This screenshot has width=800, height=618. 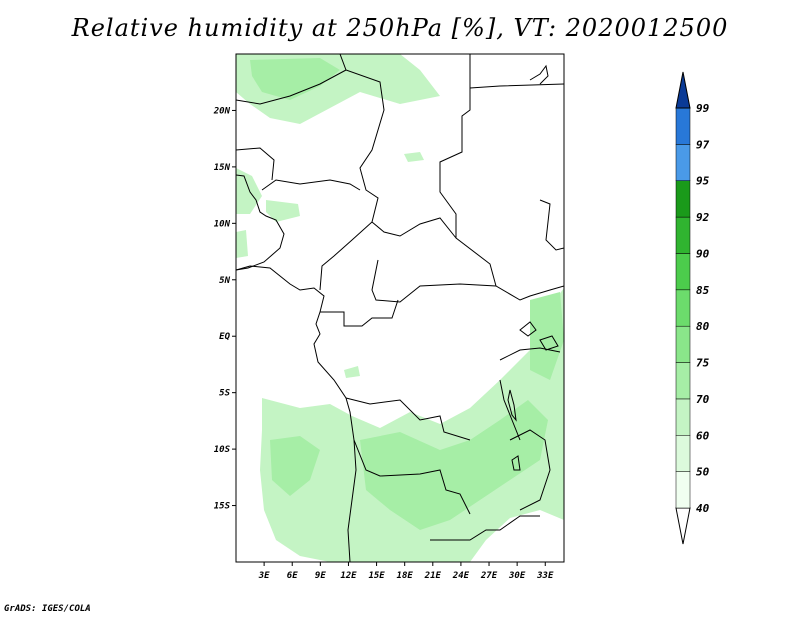 I want to click on x-axis-ticks: 3E 6E 9E 12E 15E 18E 21E 24E 27E 30E 33E, so click(x=406, y=571).